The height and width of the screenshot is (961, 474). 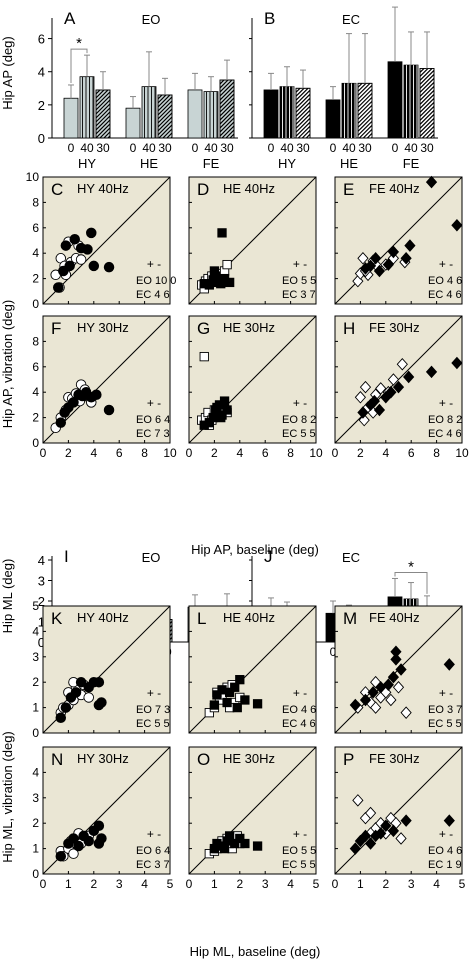 What do you see at coordinates (57, 618) in the screenshot?
I see `panel-letter: K` at bounding box center [57, 618].